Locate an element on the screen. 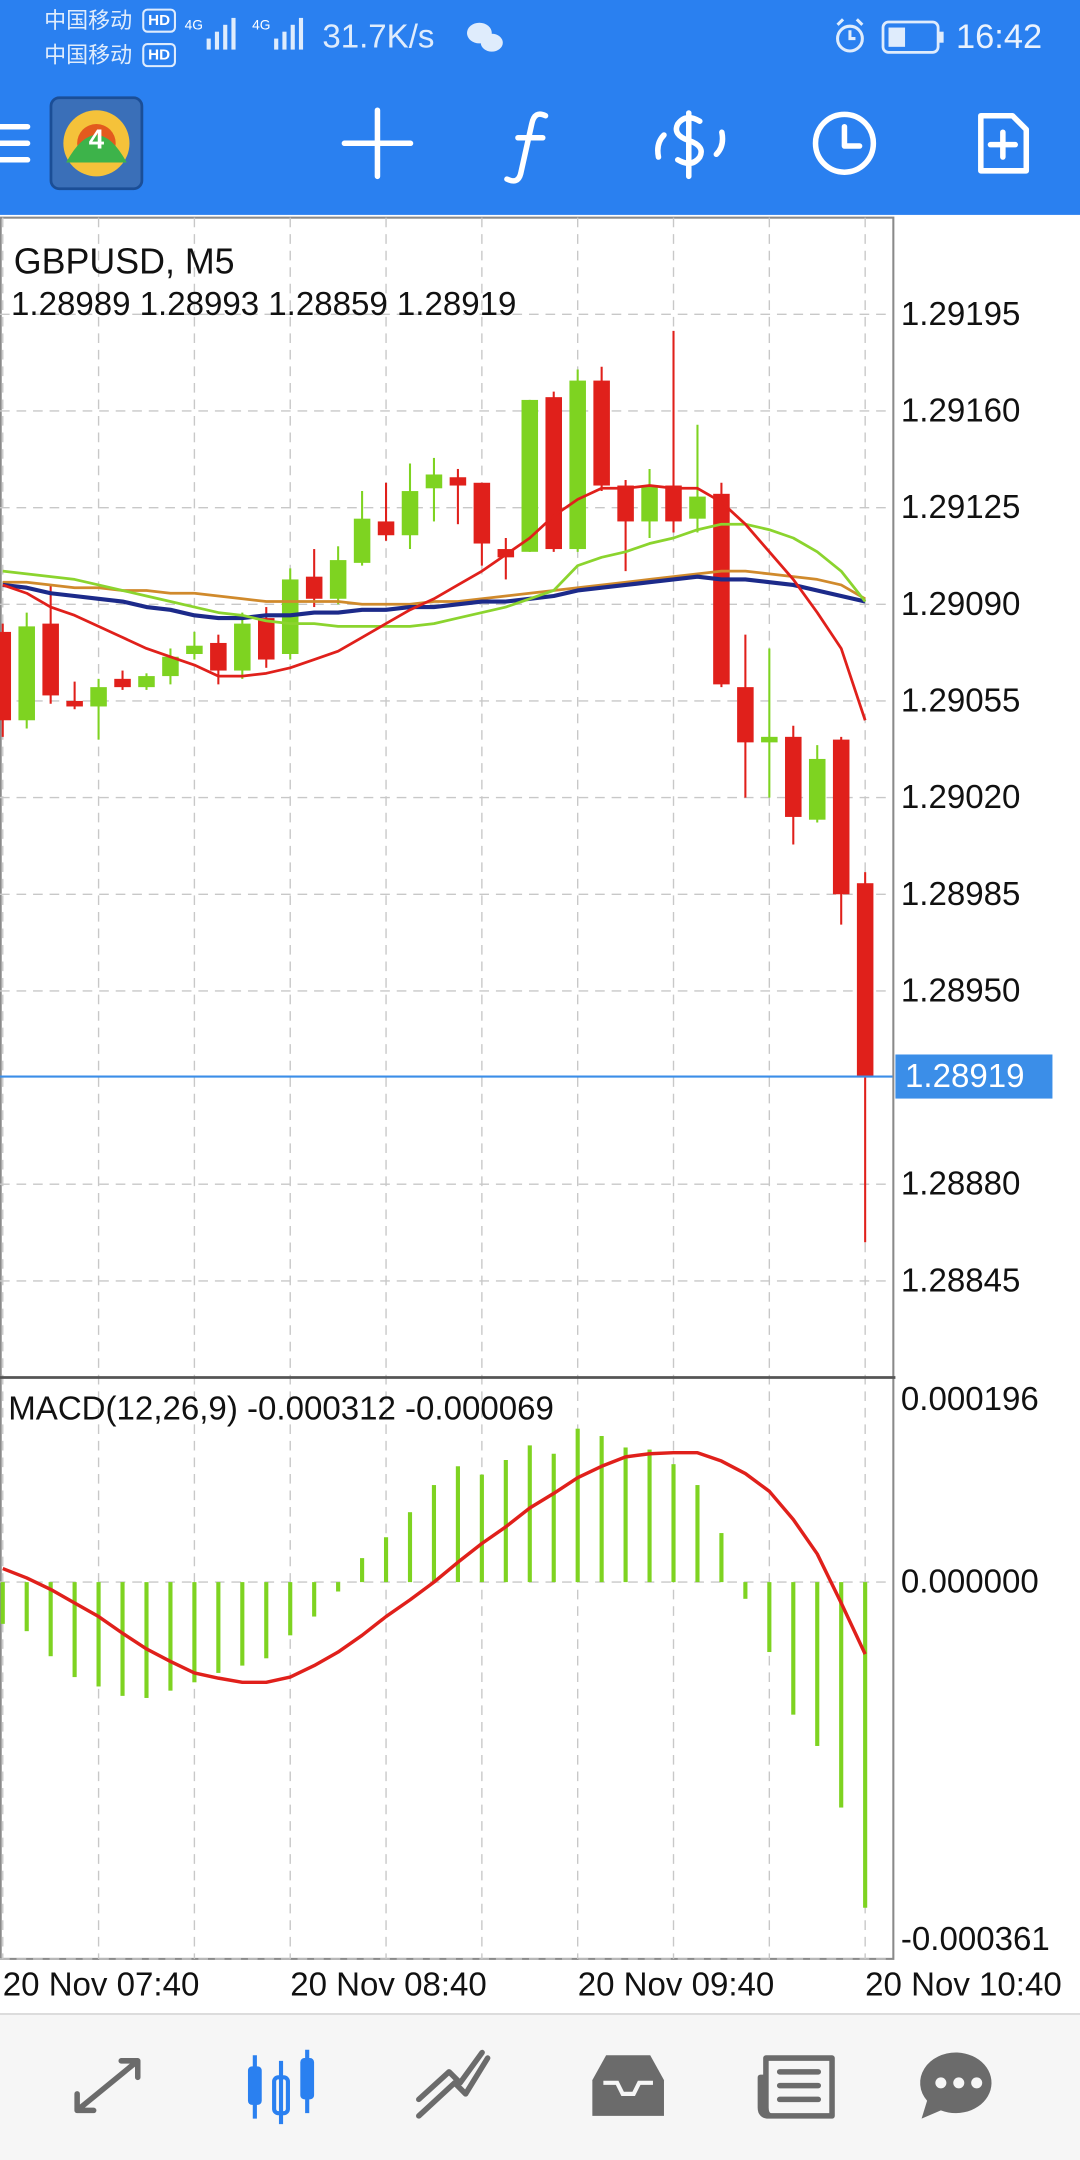  x-tick-label: 20 Nov 10:40 is located at coordinates (963, 1985).